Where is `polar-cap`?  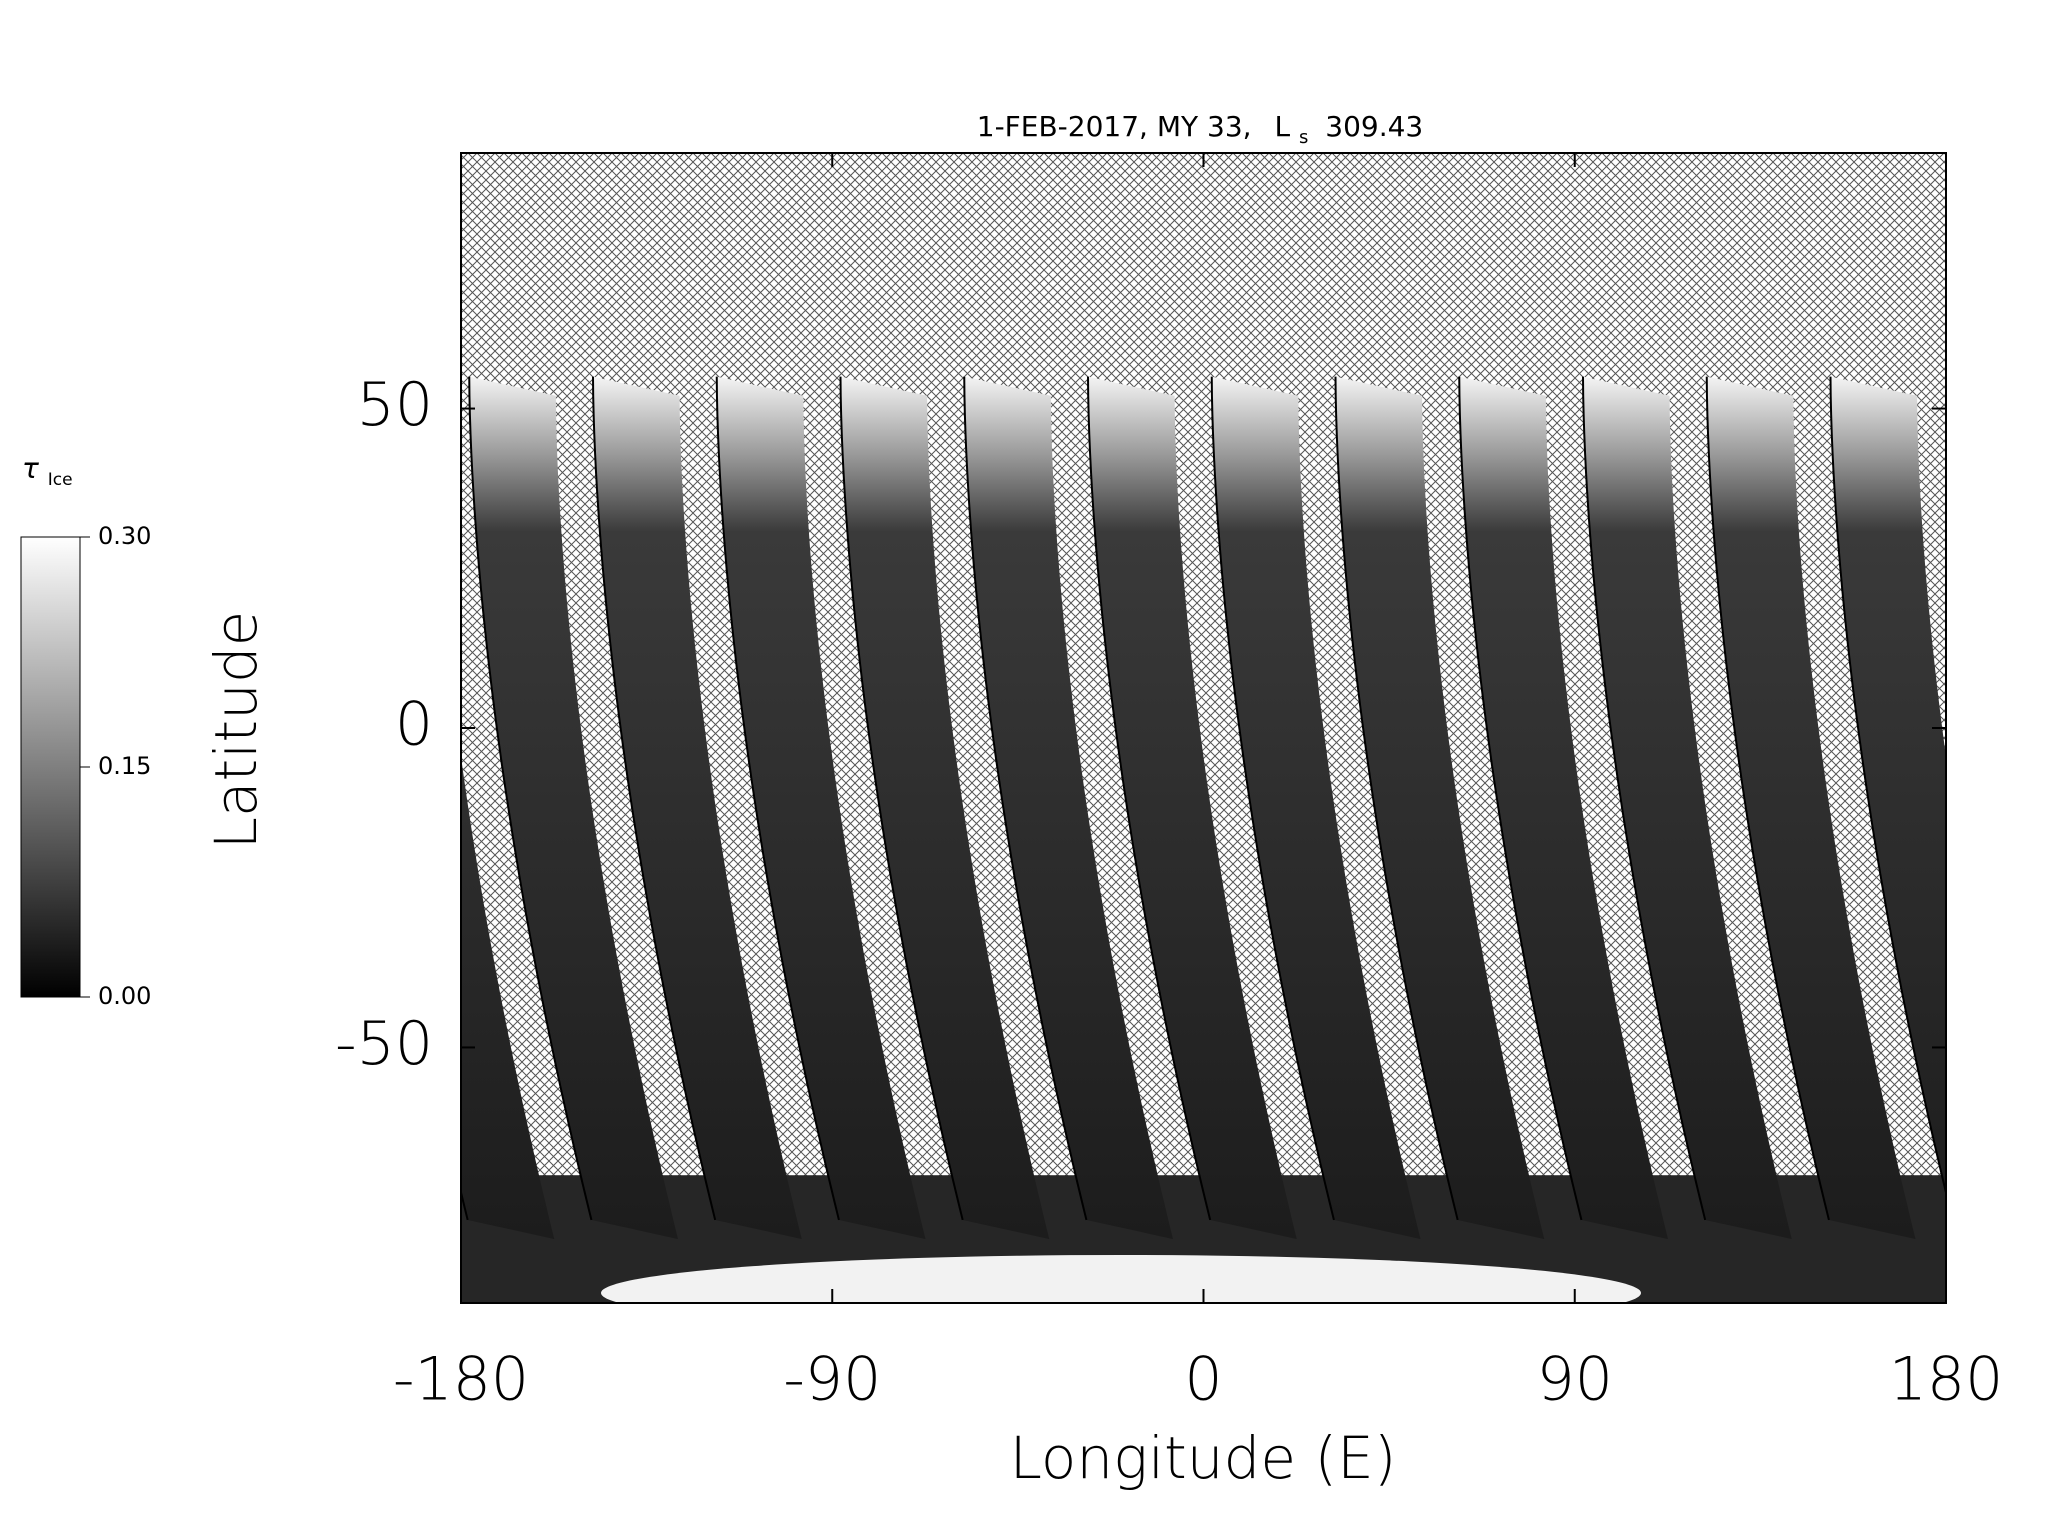 polar-cap is located at coordinates (1121, 1293).